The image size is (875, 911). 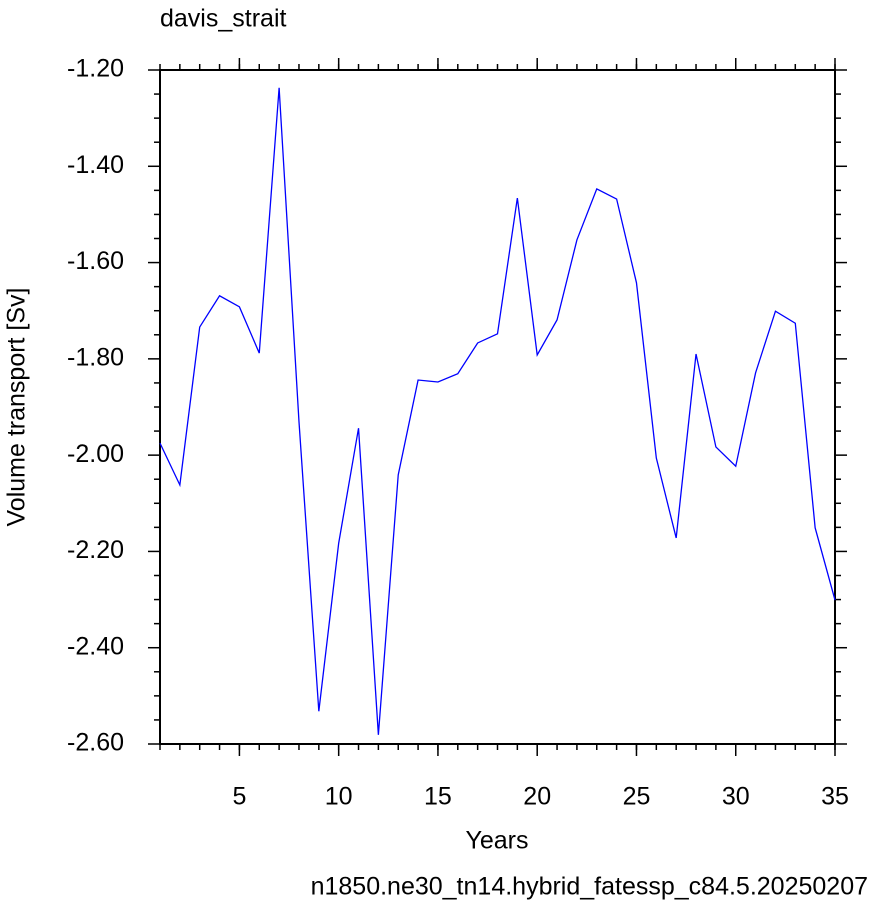 What do you see at coordinates (17, 406) in the screenshot?
I see `y-axis-label: Volume transport [Sv]` at bounding box center [17, 406].